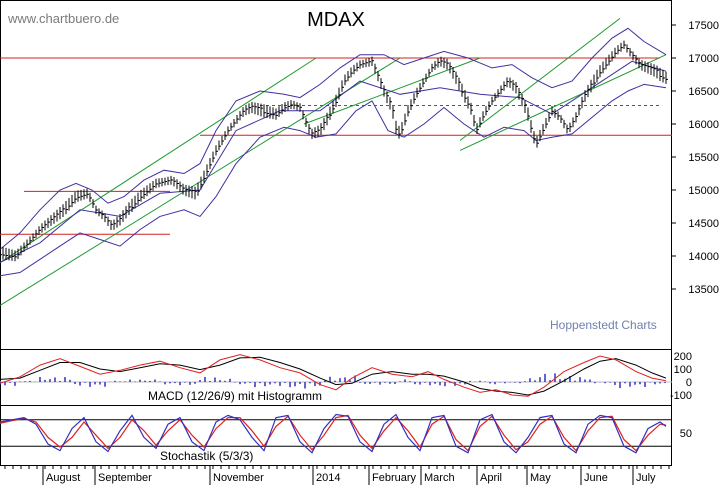  What do you see at coordinates (336, 20) in the screenshot?
I see `chart-title: MDAX` at bounding box center [336, 20].